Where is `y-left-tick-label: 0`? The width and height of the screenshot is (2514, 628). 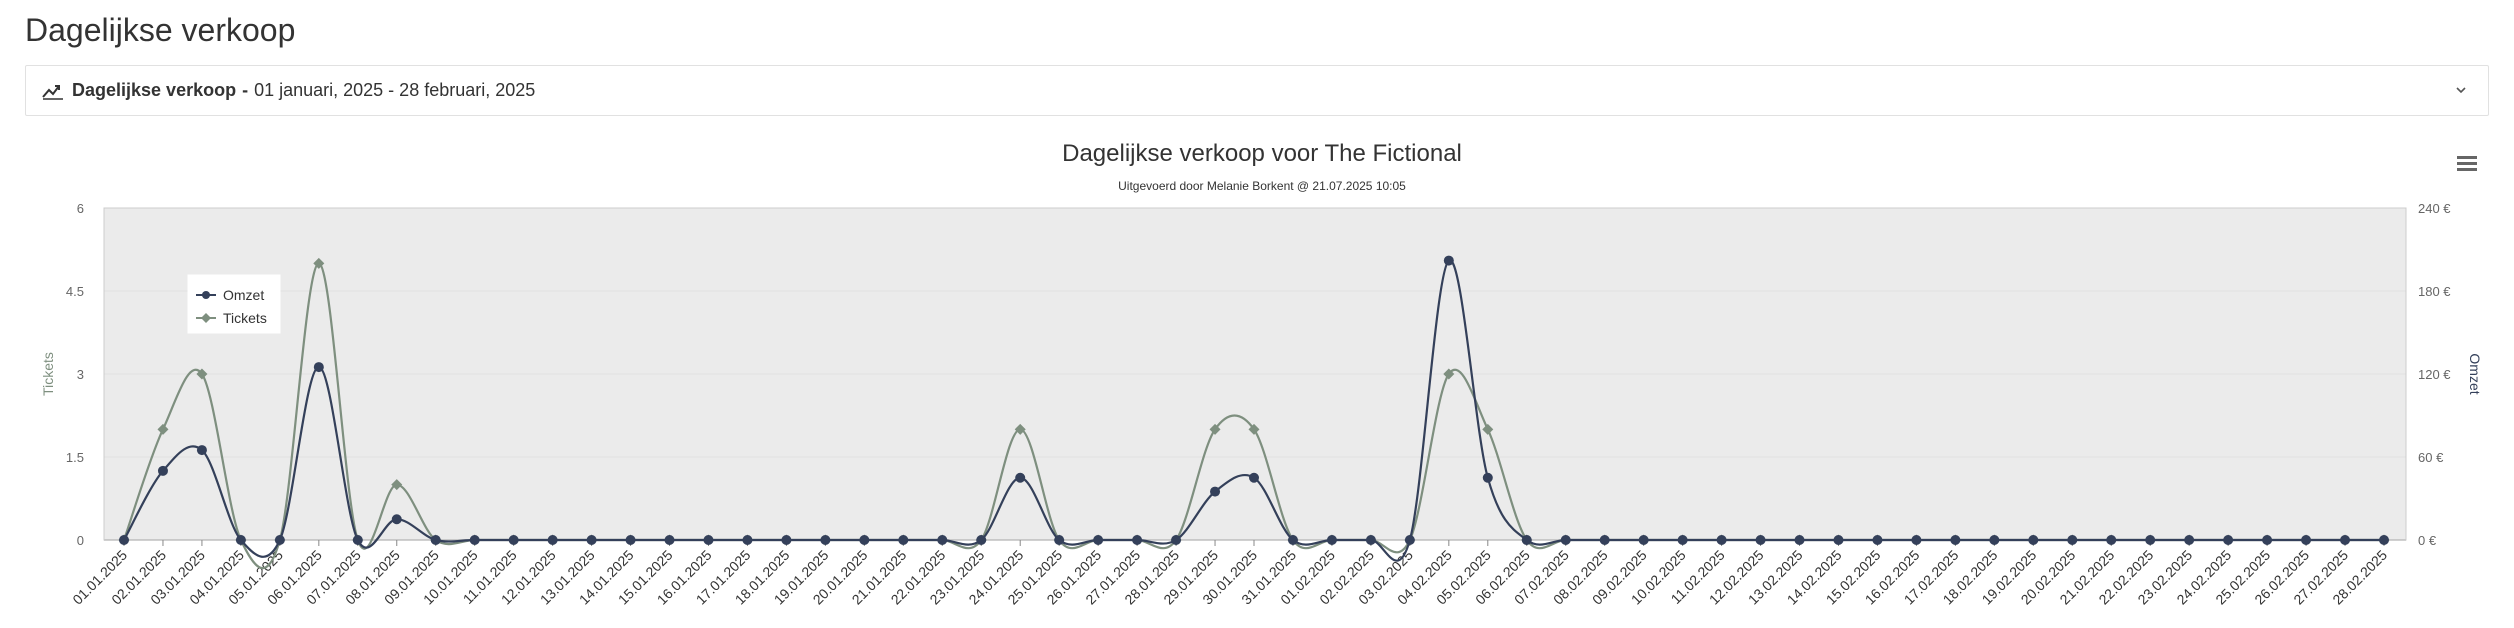
y-left-tick-label: 0 is located at coordinates (80, 540).